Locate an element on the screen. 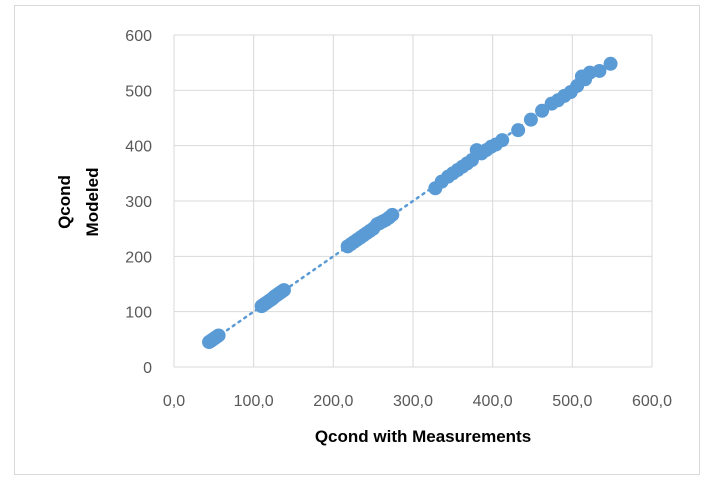  y-axis-ticks: 0 100 200 300 400 500 600 is located at coordinates (138, 202).